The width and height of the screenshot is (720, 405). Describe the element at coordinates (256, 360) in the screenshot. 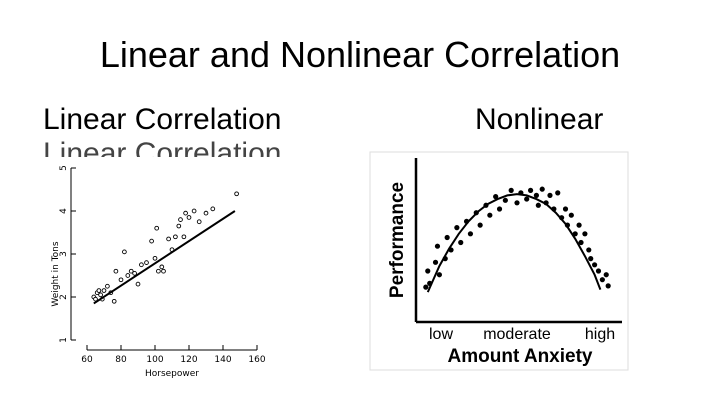

I see `linear-x-tick-label: 160` at that location.